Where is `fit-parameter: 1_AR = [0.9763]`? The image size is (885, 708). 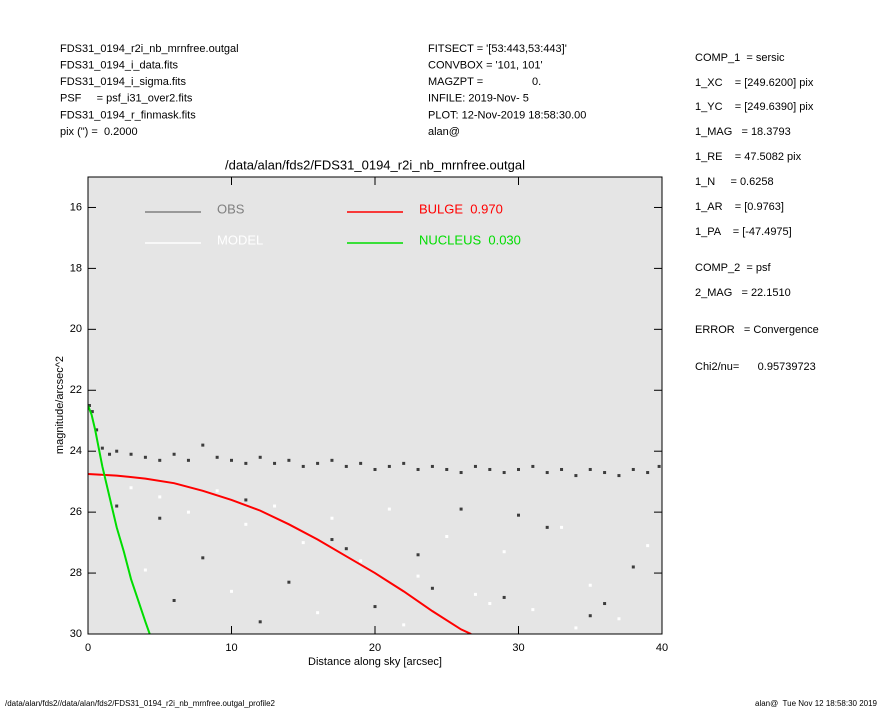
fit-parameter: 1_AR = [0.9763] is located at coordinates (739, 207).